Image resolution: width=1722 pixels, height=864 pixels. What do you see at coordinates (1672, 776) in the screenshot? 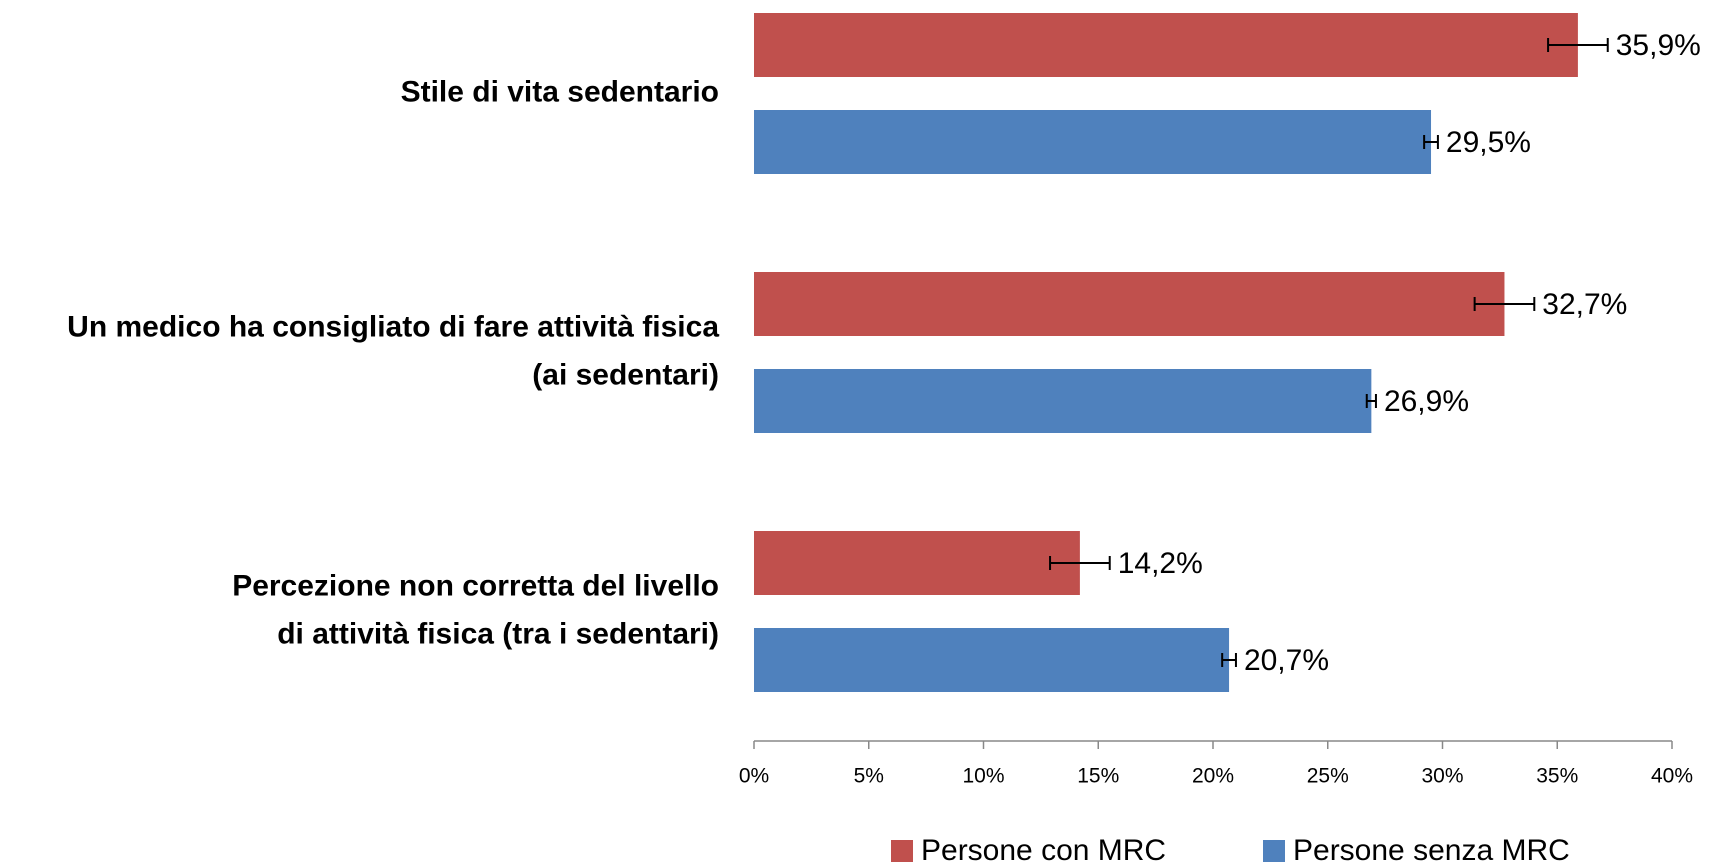
I see `x-tick-label: 40%` at bounding box center [1672, 776].